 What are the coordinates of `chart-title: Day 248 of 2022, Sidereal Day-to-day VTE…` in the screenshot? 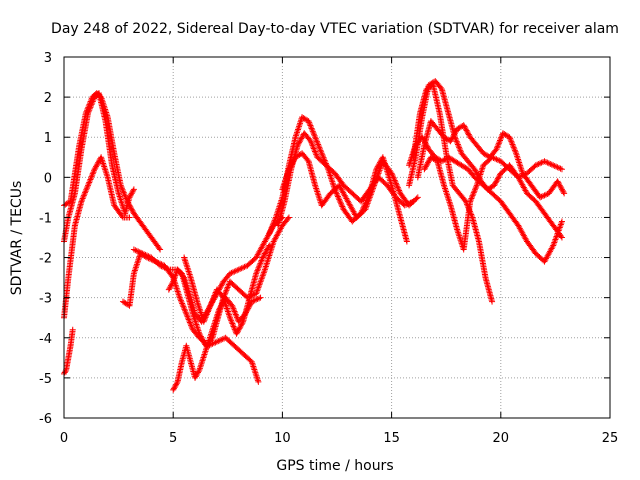 It's located at (335, 29).